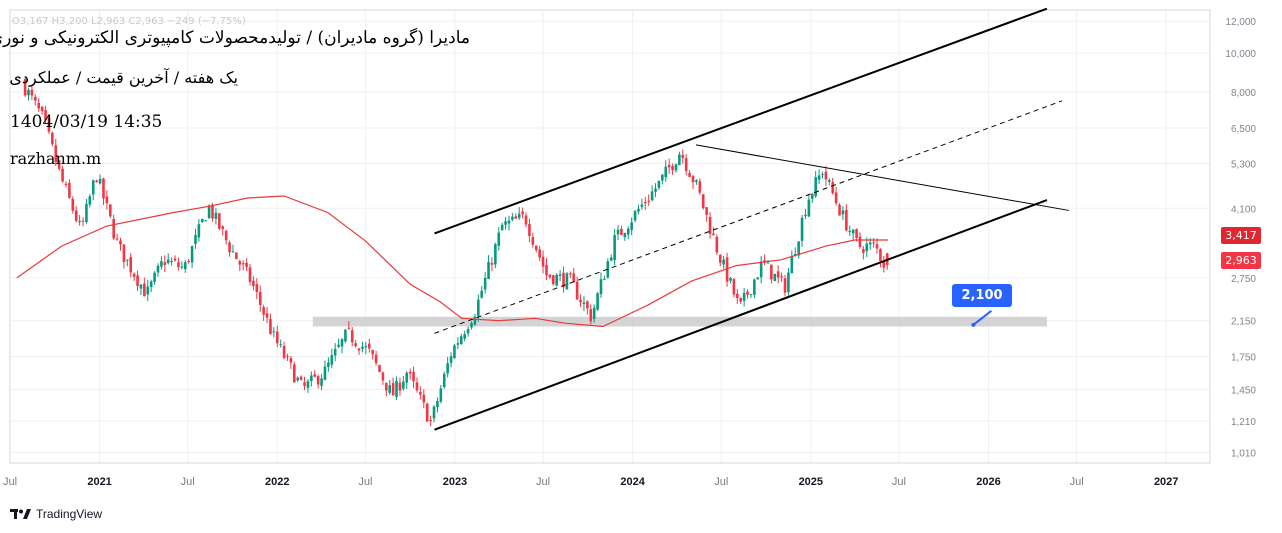  What do you see at coordinates (988, 482) in the screenshot?
I see `time-tick-label: 2026` at bounding box center [988, 482].